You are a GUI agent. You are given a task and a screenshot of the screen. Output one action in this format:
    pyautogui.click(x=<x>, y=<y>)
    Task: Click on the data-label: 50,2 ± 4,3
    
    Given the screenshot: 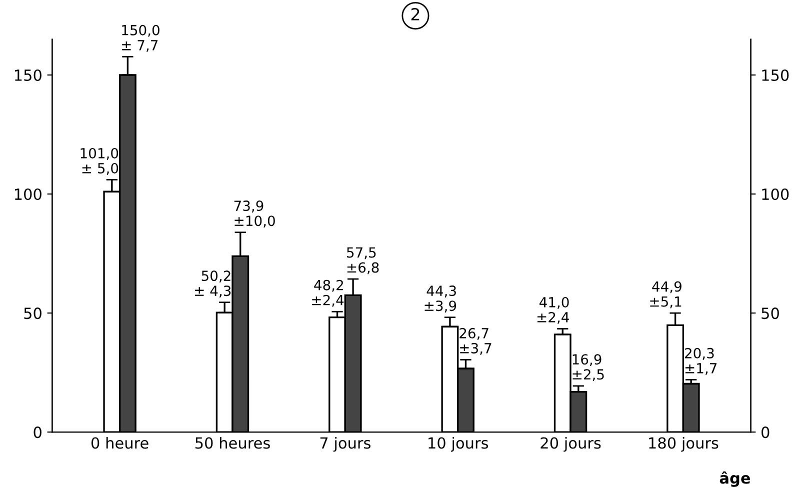 What is the action you would take?
    pyautogui.click(x=213, y=284)
    